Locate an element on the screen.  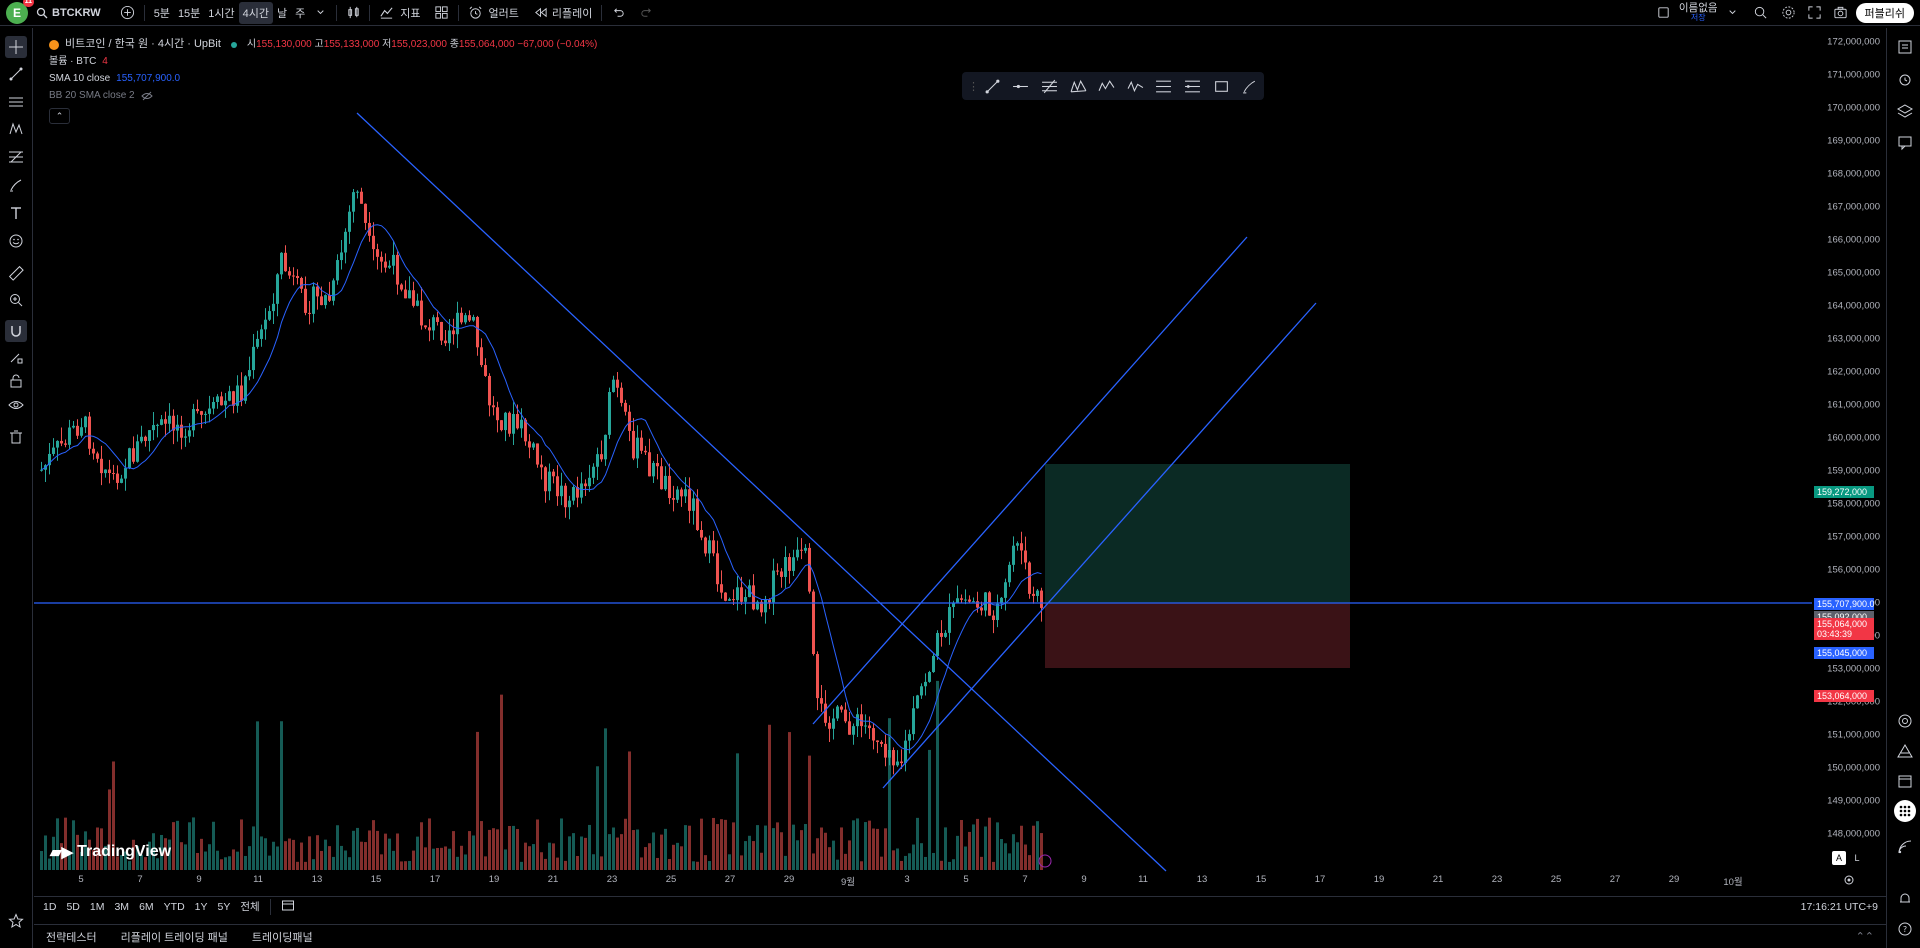
stream-button is located at coordinates (1905, 847).